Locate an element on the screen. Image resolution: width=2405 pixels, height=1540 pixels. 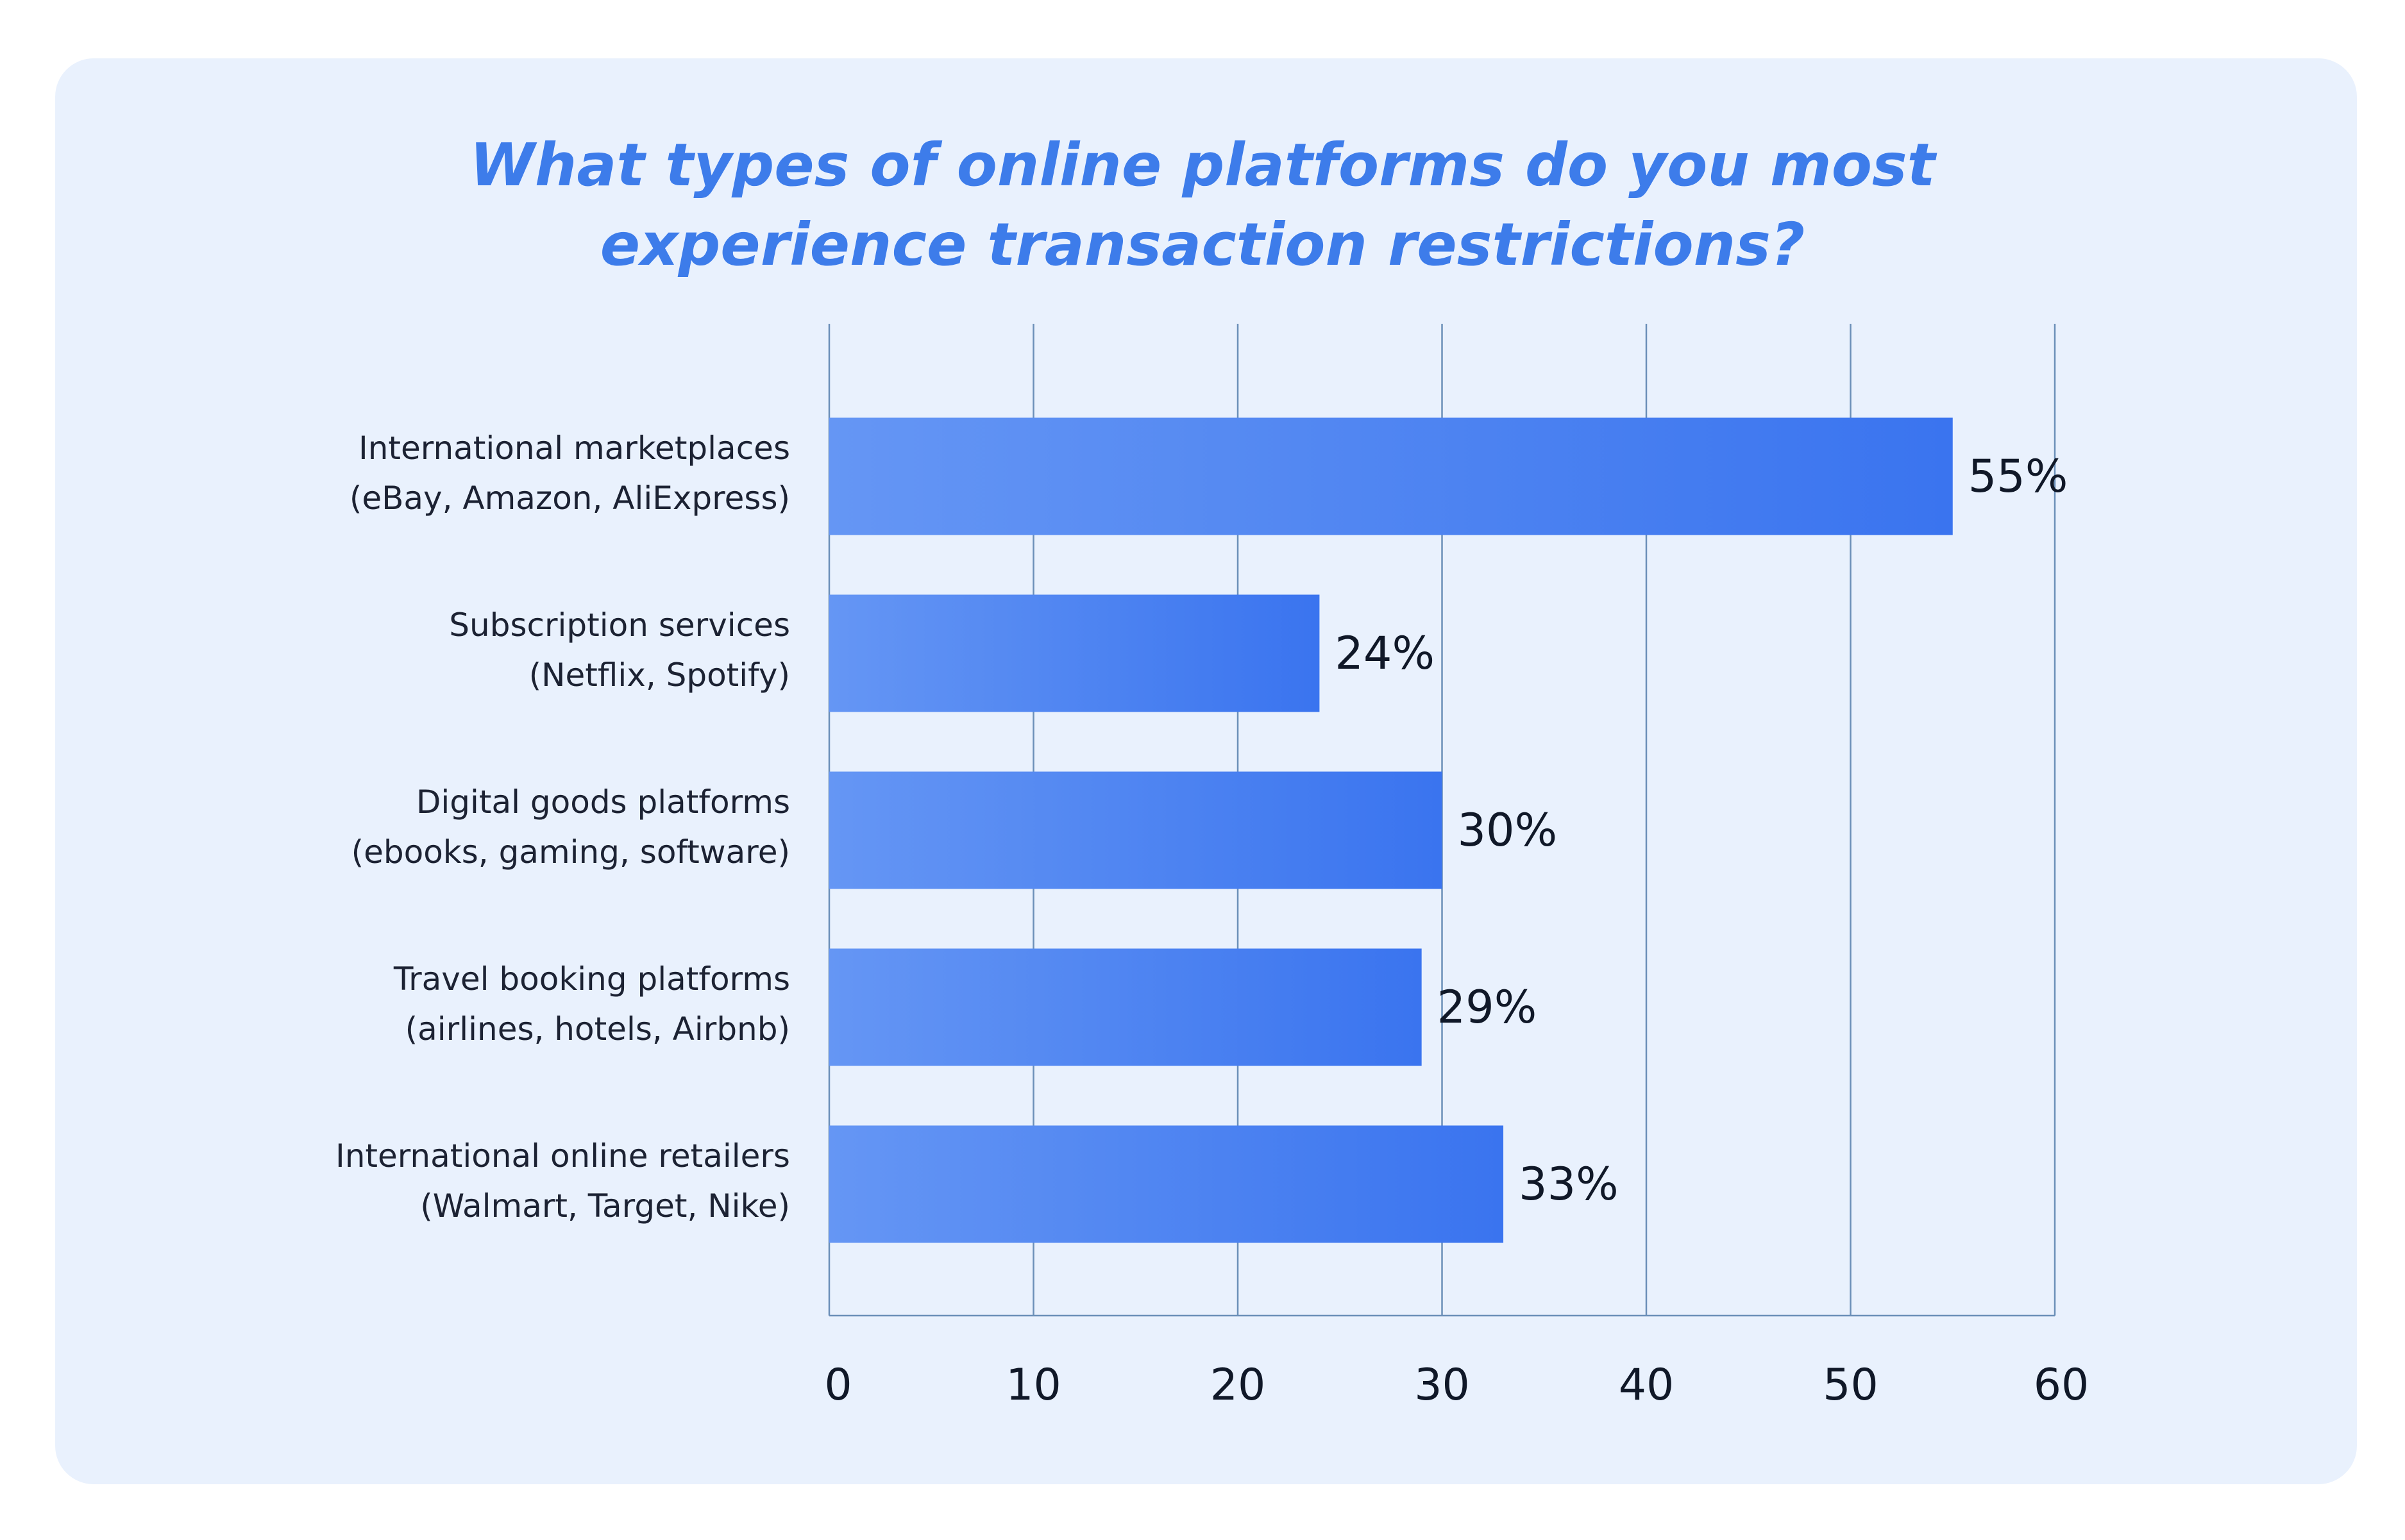
category-label: Travel booking platforms is located at coordinates (591, 979).